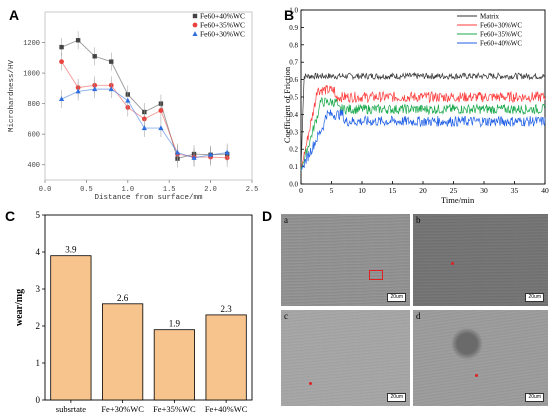  I want to click on x-axis-label: Distance from surface/mm, so click(148, 198).